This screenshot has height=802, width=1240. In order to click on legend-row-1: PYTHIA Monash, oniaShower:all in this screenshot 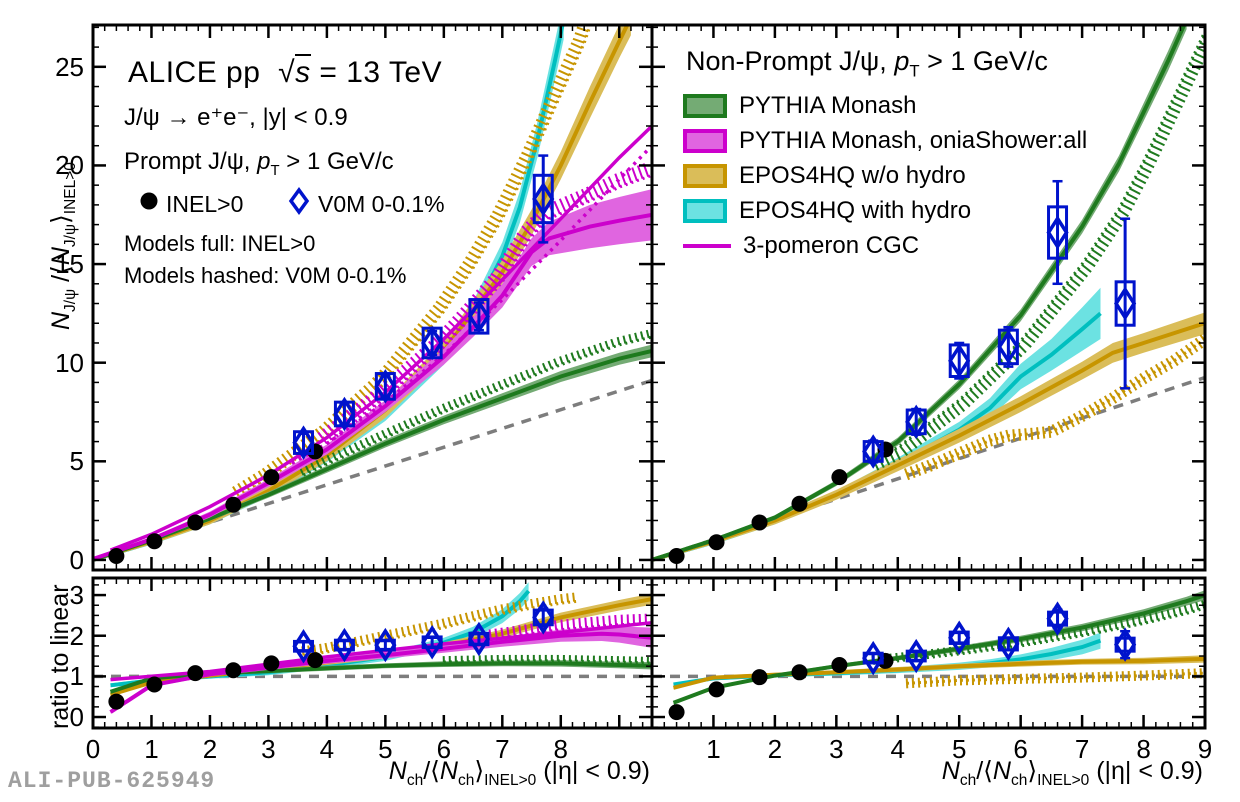, I will do `click(885, 140)`.